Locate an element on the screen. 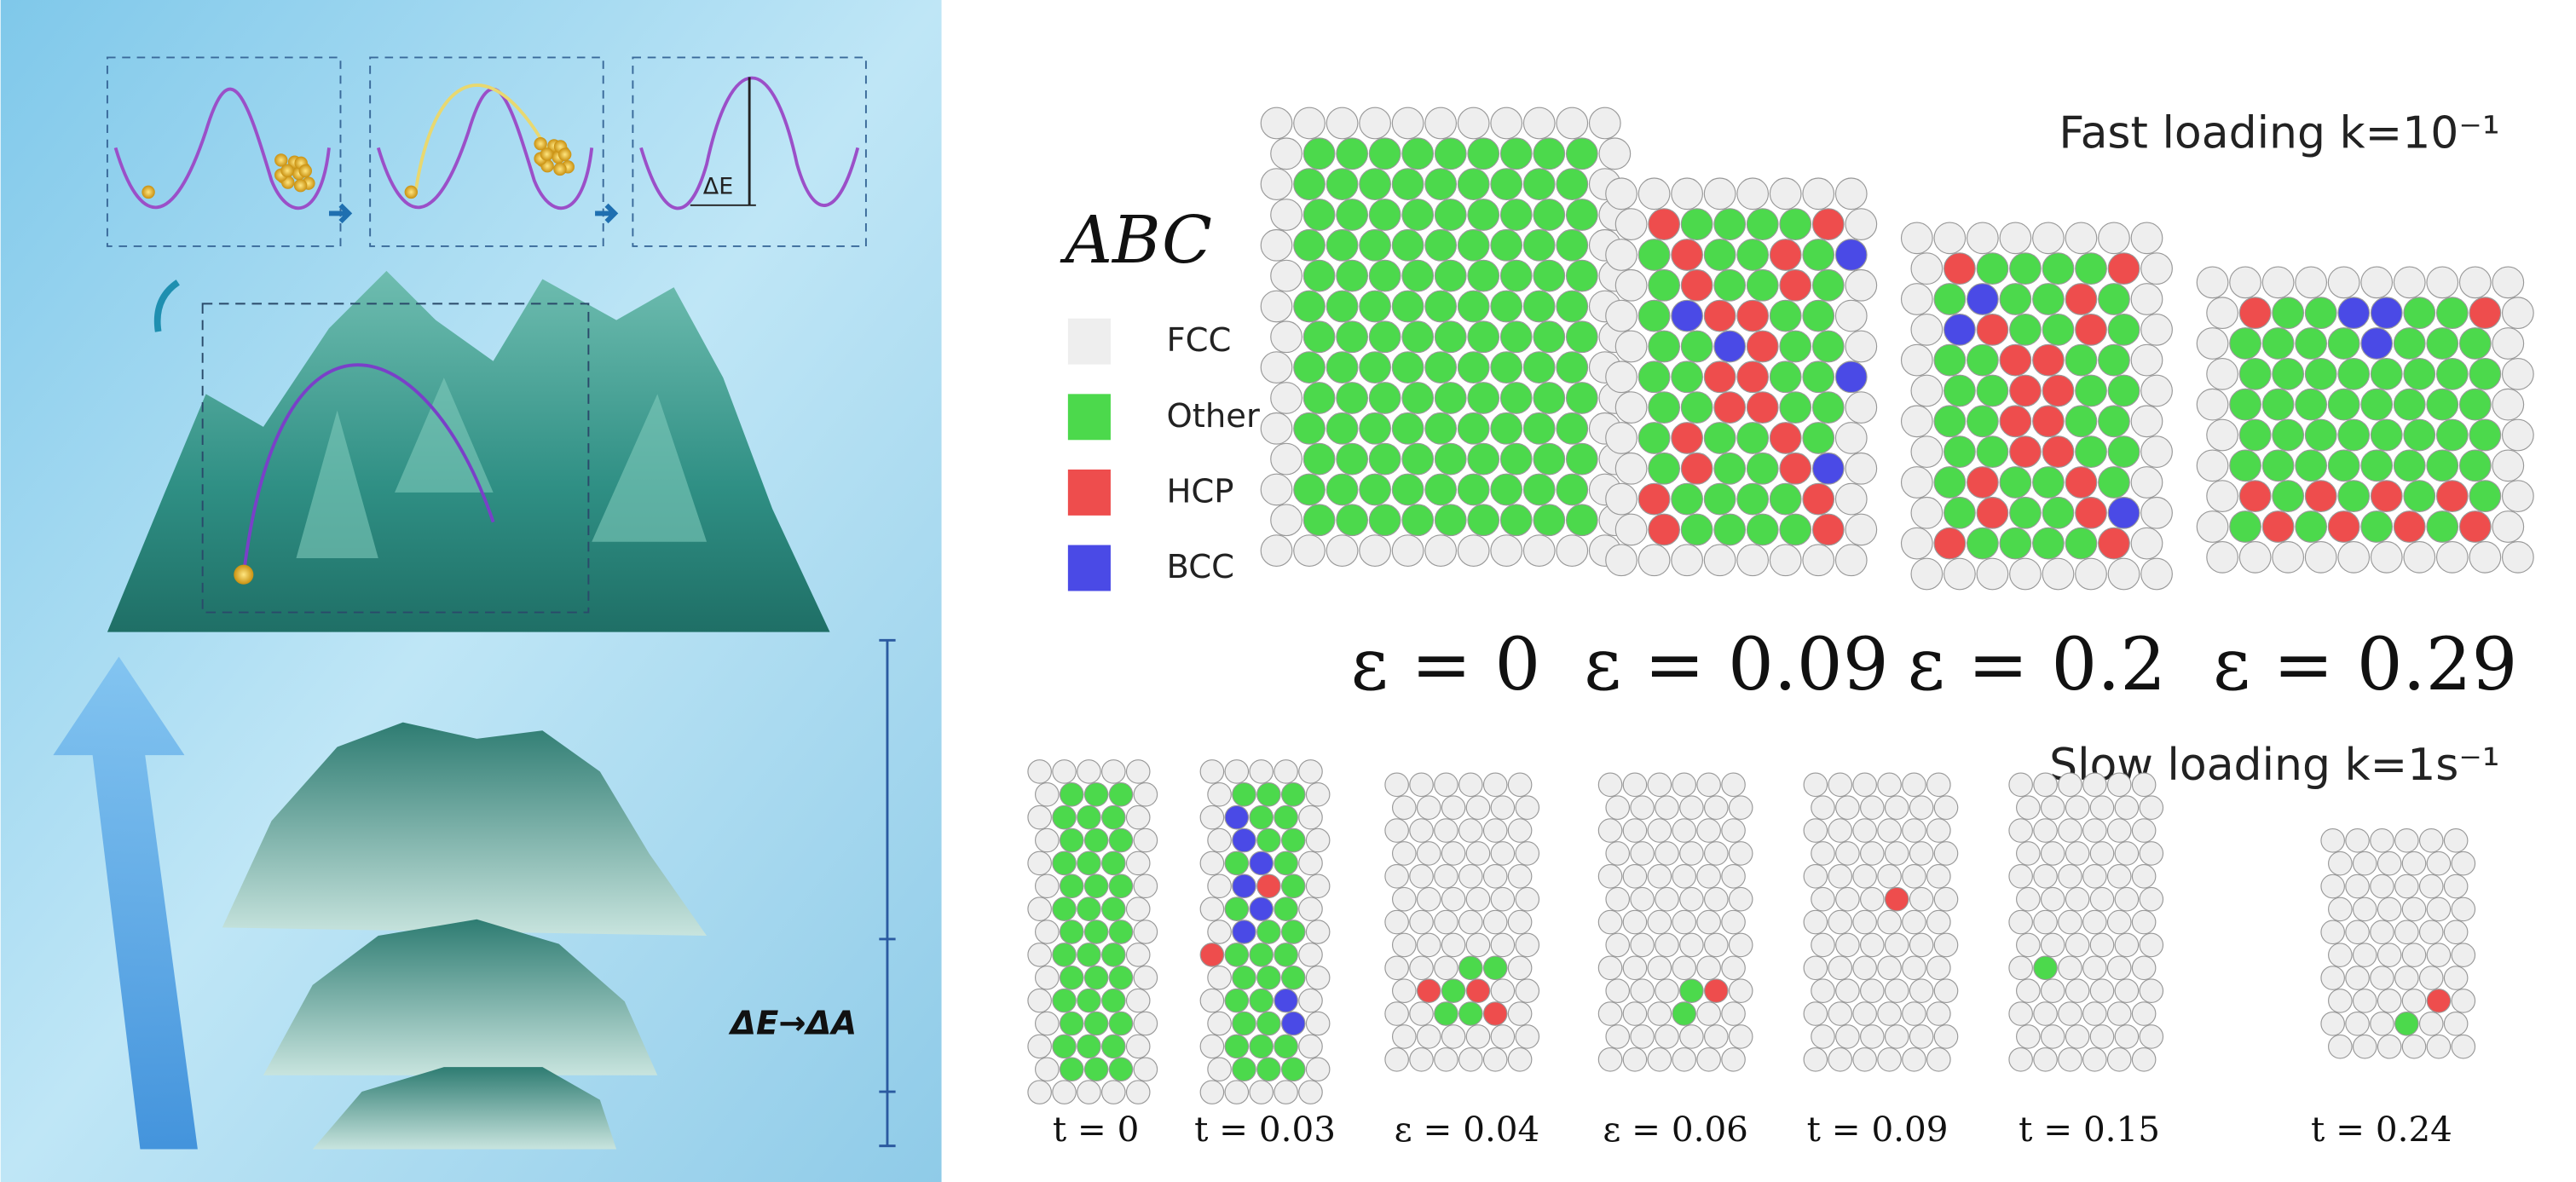 The width and height of the screenshot is (2576, 1182). fast-title: Fast loading k=10⁻¹ is located at coordinates (2279, 133).